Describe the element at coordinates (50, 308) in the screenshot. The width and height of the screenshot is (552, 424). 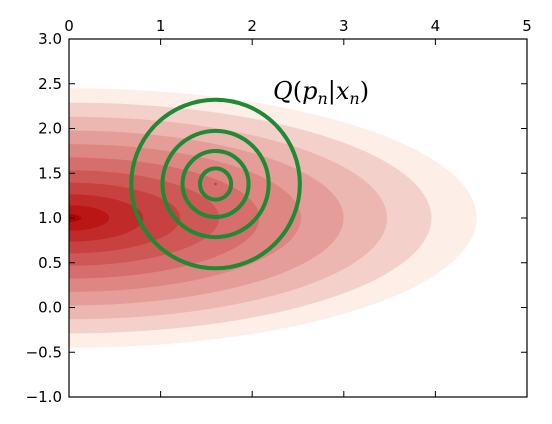
I see `y-tick-label: 0.0` at that location.